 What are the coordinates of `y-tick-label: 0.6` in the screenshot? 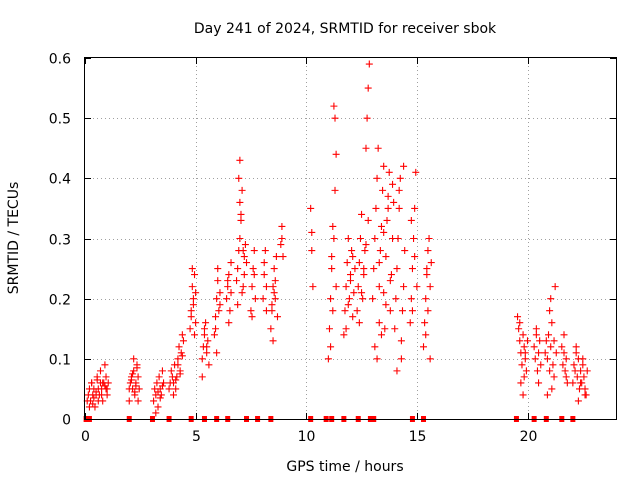 It's located at (60, 60).